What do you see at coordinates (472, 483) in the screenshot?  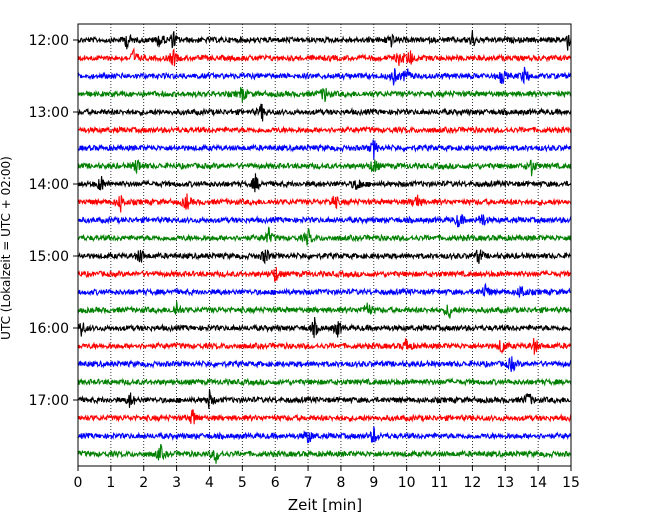 I see `x-tick-label: 12` at bounding box center [472, 483].